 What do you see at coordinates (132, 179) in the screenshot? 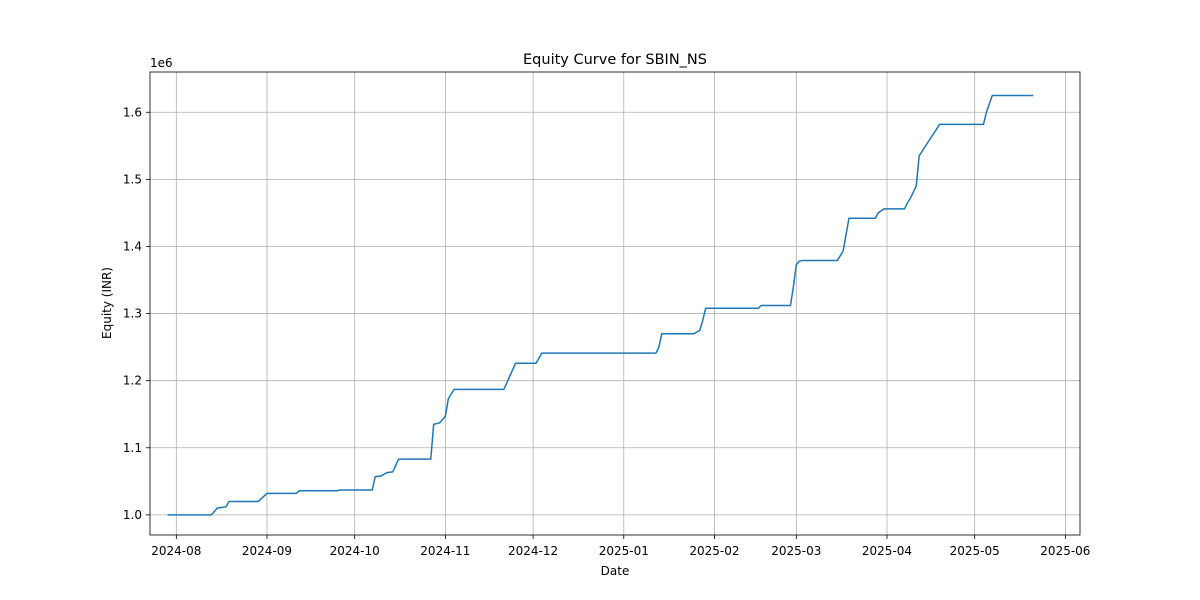
I see `y-tick-label: 1.5` at bounding box center [132, 179].